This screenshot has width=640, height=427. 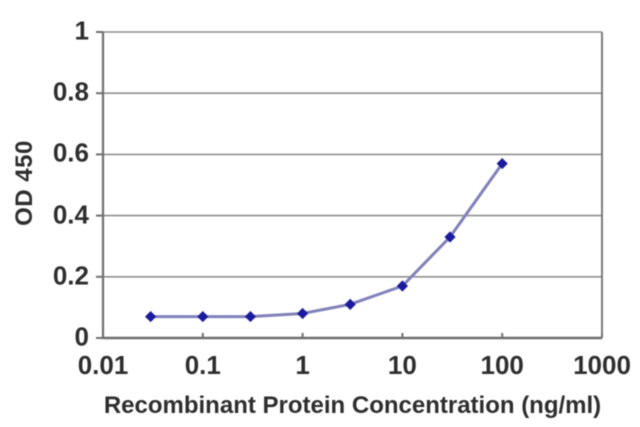 What do you see at coordinates (302, 365) in the screenshot?
I see `x-tick-label: 1` at bounding box center [302, 365].